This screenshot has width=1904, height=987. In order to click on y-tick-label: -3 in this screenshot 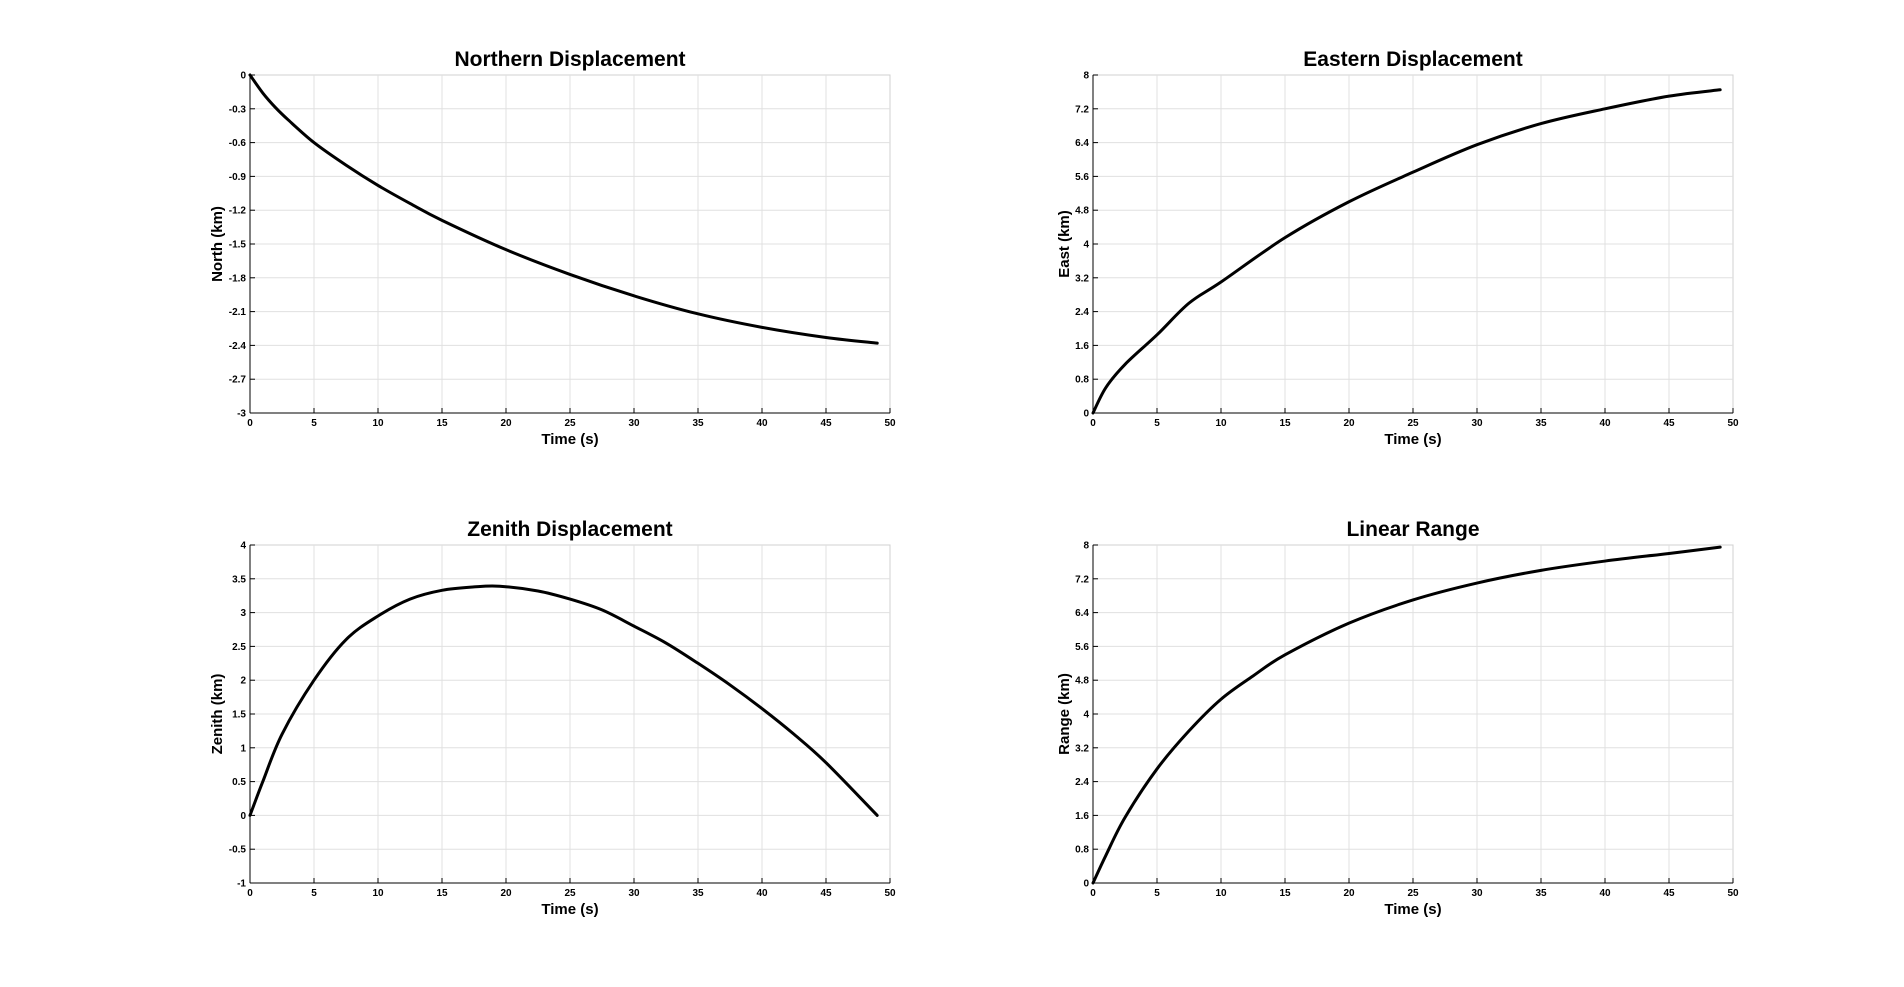, I will do `click(241, 414)`.